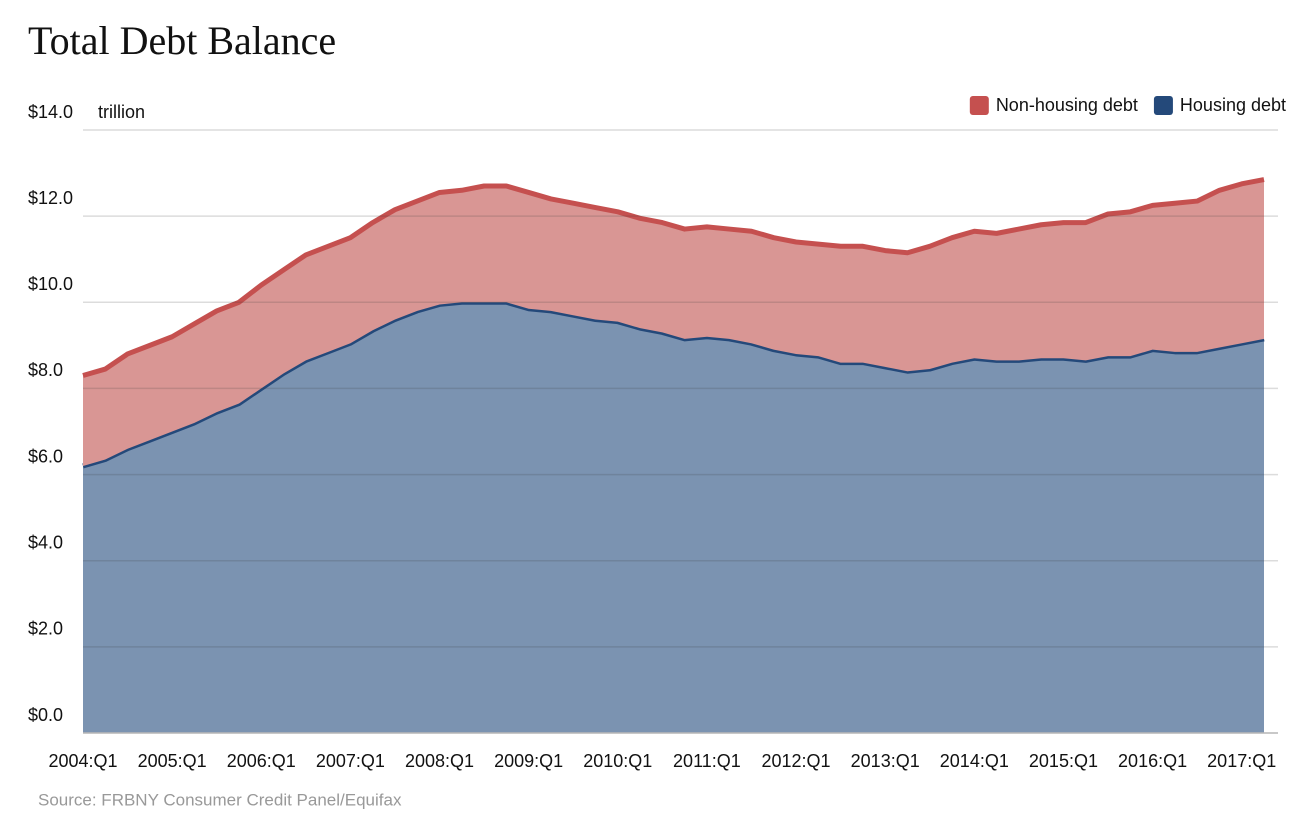  I want to click on y-tick-label: $8.0, so click(45, 370).